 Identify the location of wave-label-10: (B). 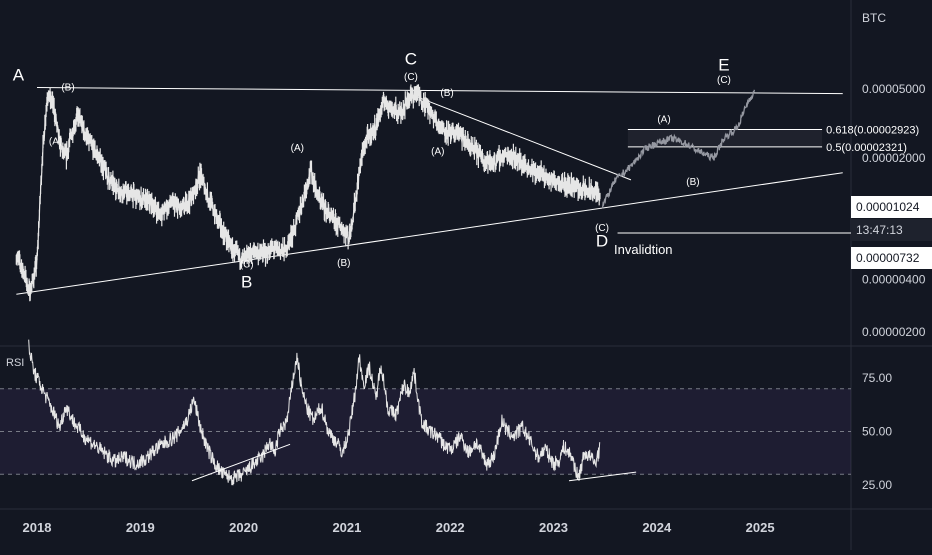
(446, 93).